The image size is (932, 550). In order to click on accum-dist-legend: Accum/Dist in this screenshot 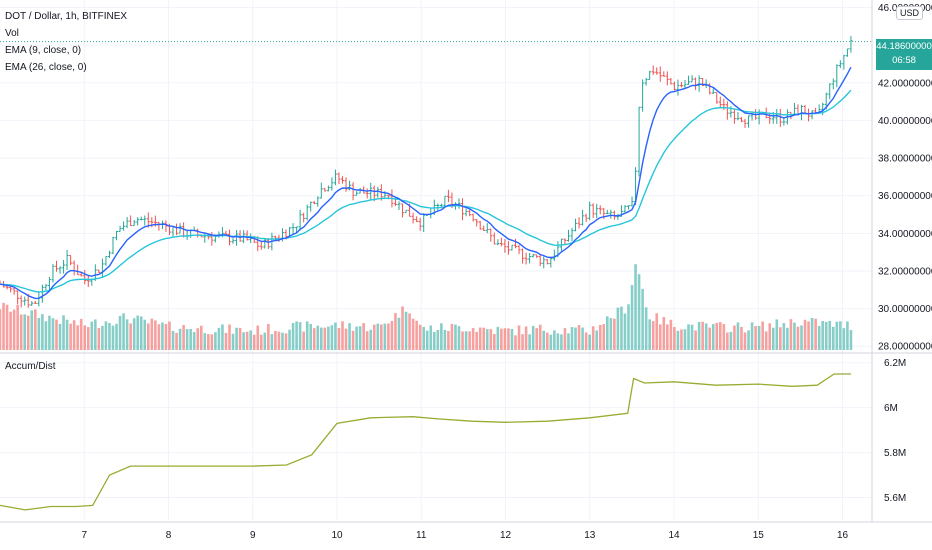, I will do `click(30, 366)`.